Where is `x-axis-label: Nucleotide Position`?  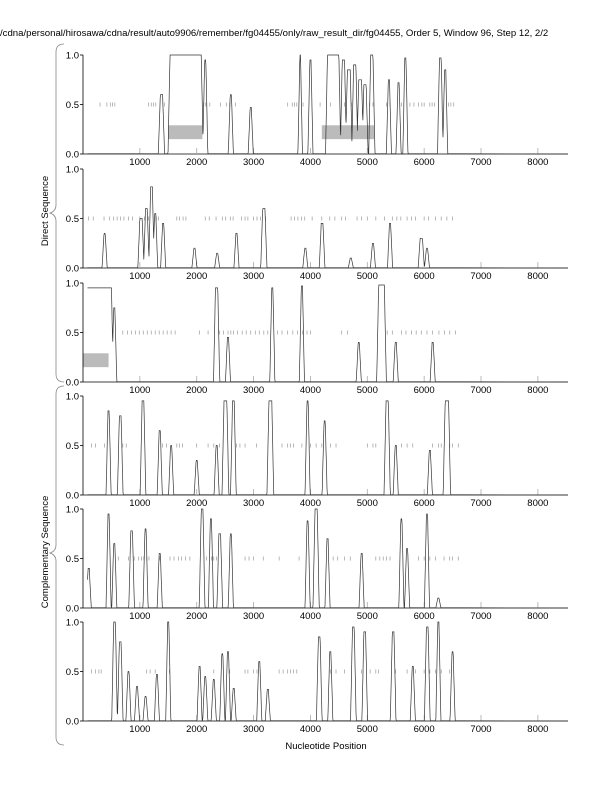 x-axis-label: Nucleotide Position is located at coordinates (325, 746).